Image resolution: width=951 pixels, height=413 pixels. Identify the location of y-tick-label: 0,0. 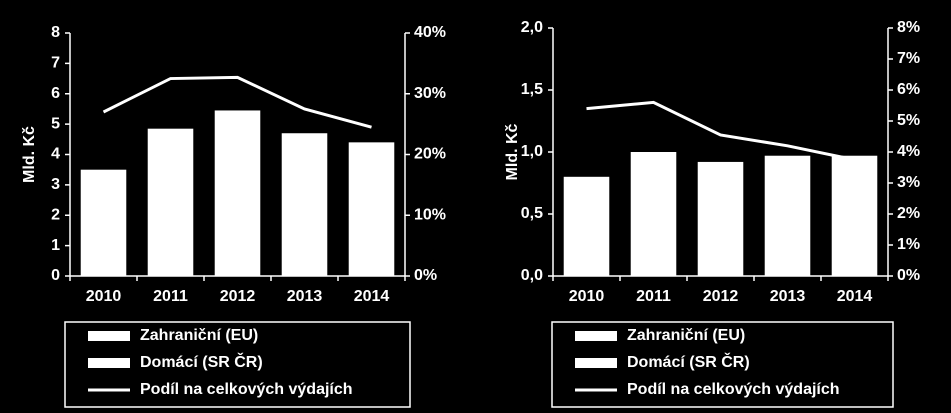
(532, 275).